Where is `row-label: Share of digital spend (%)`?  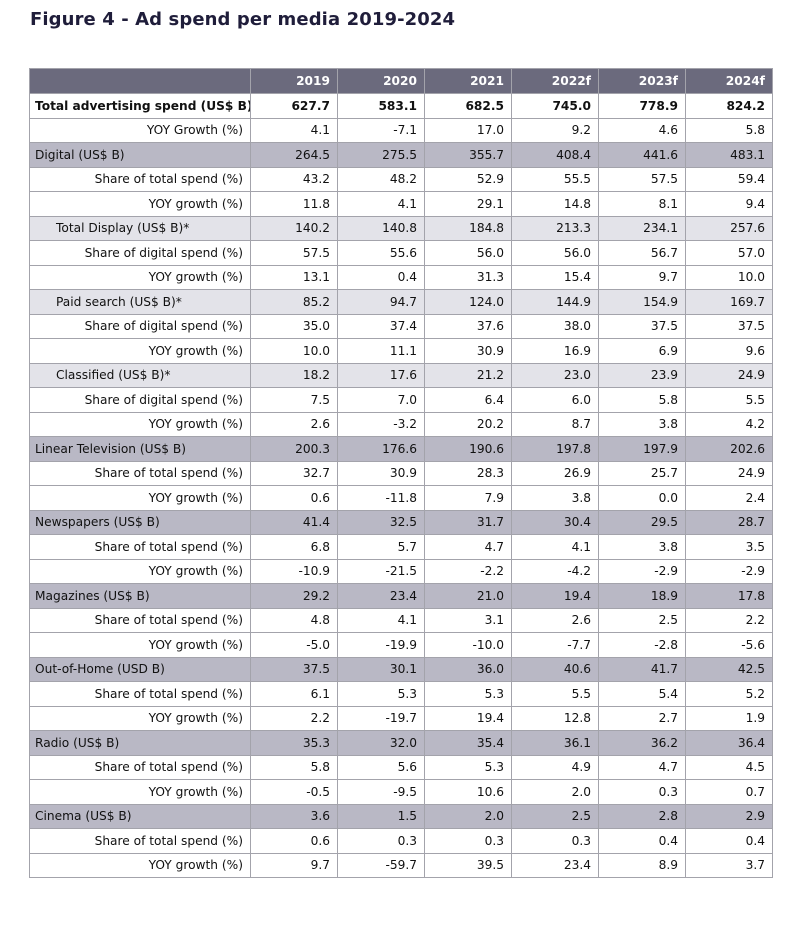
row-label: Share of digital spend (%) is located at coordinates (140, 253).